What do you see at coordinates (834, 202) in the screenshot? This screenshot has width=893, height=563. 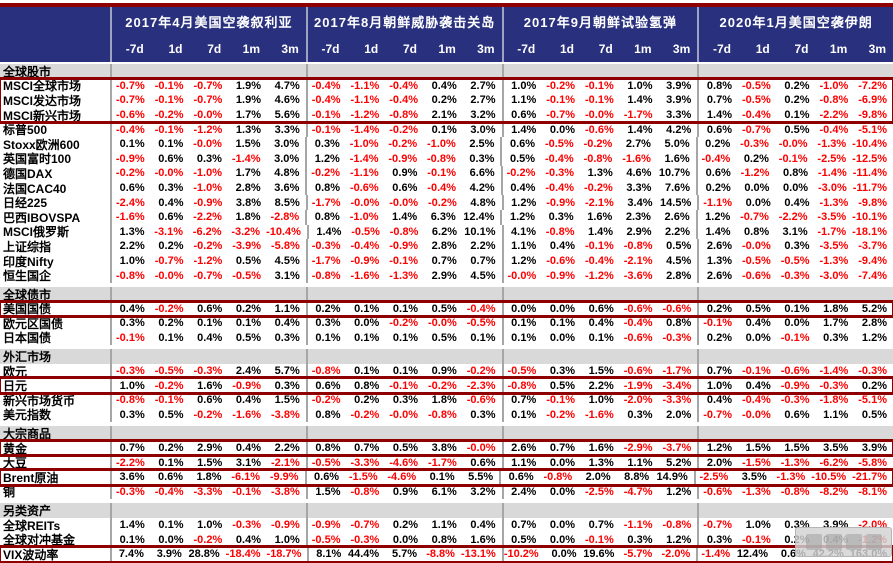 I see `value-cell: -1.3%` at bounding box center [834, 202].